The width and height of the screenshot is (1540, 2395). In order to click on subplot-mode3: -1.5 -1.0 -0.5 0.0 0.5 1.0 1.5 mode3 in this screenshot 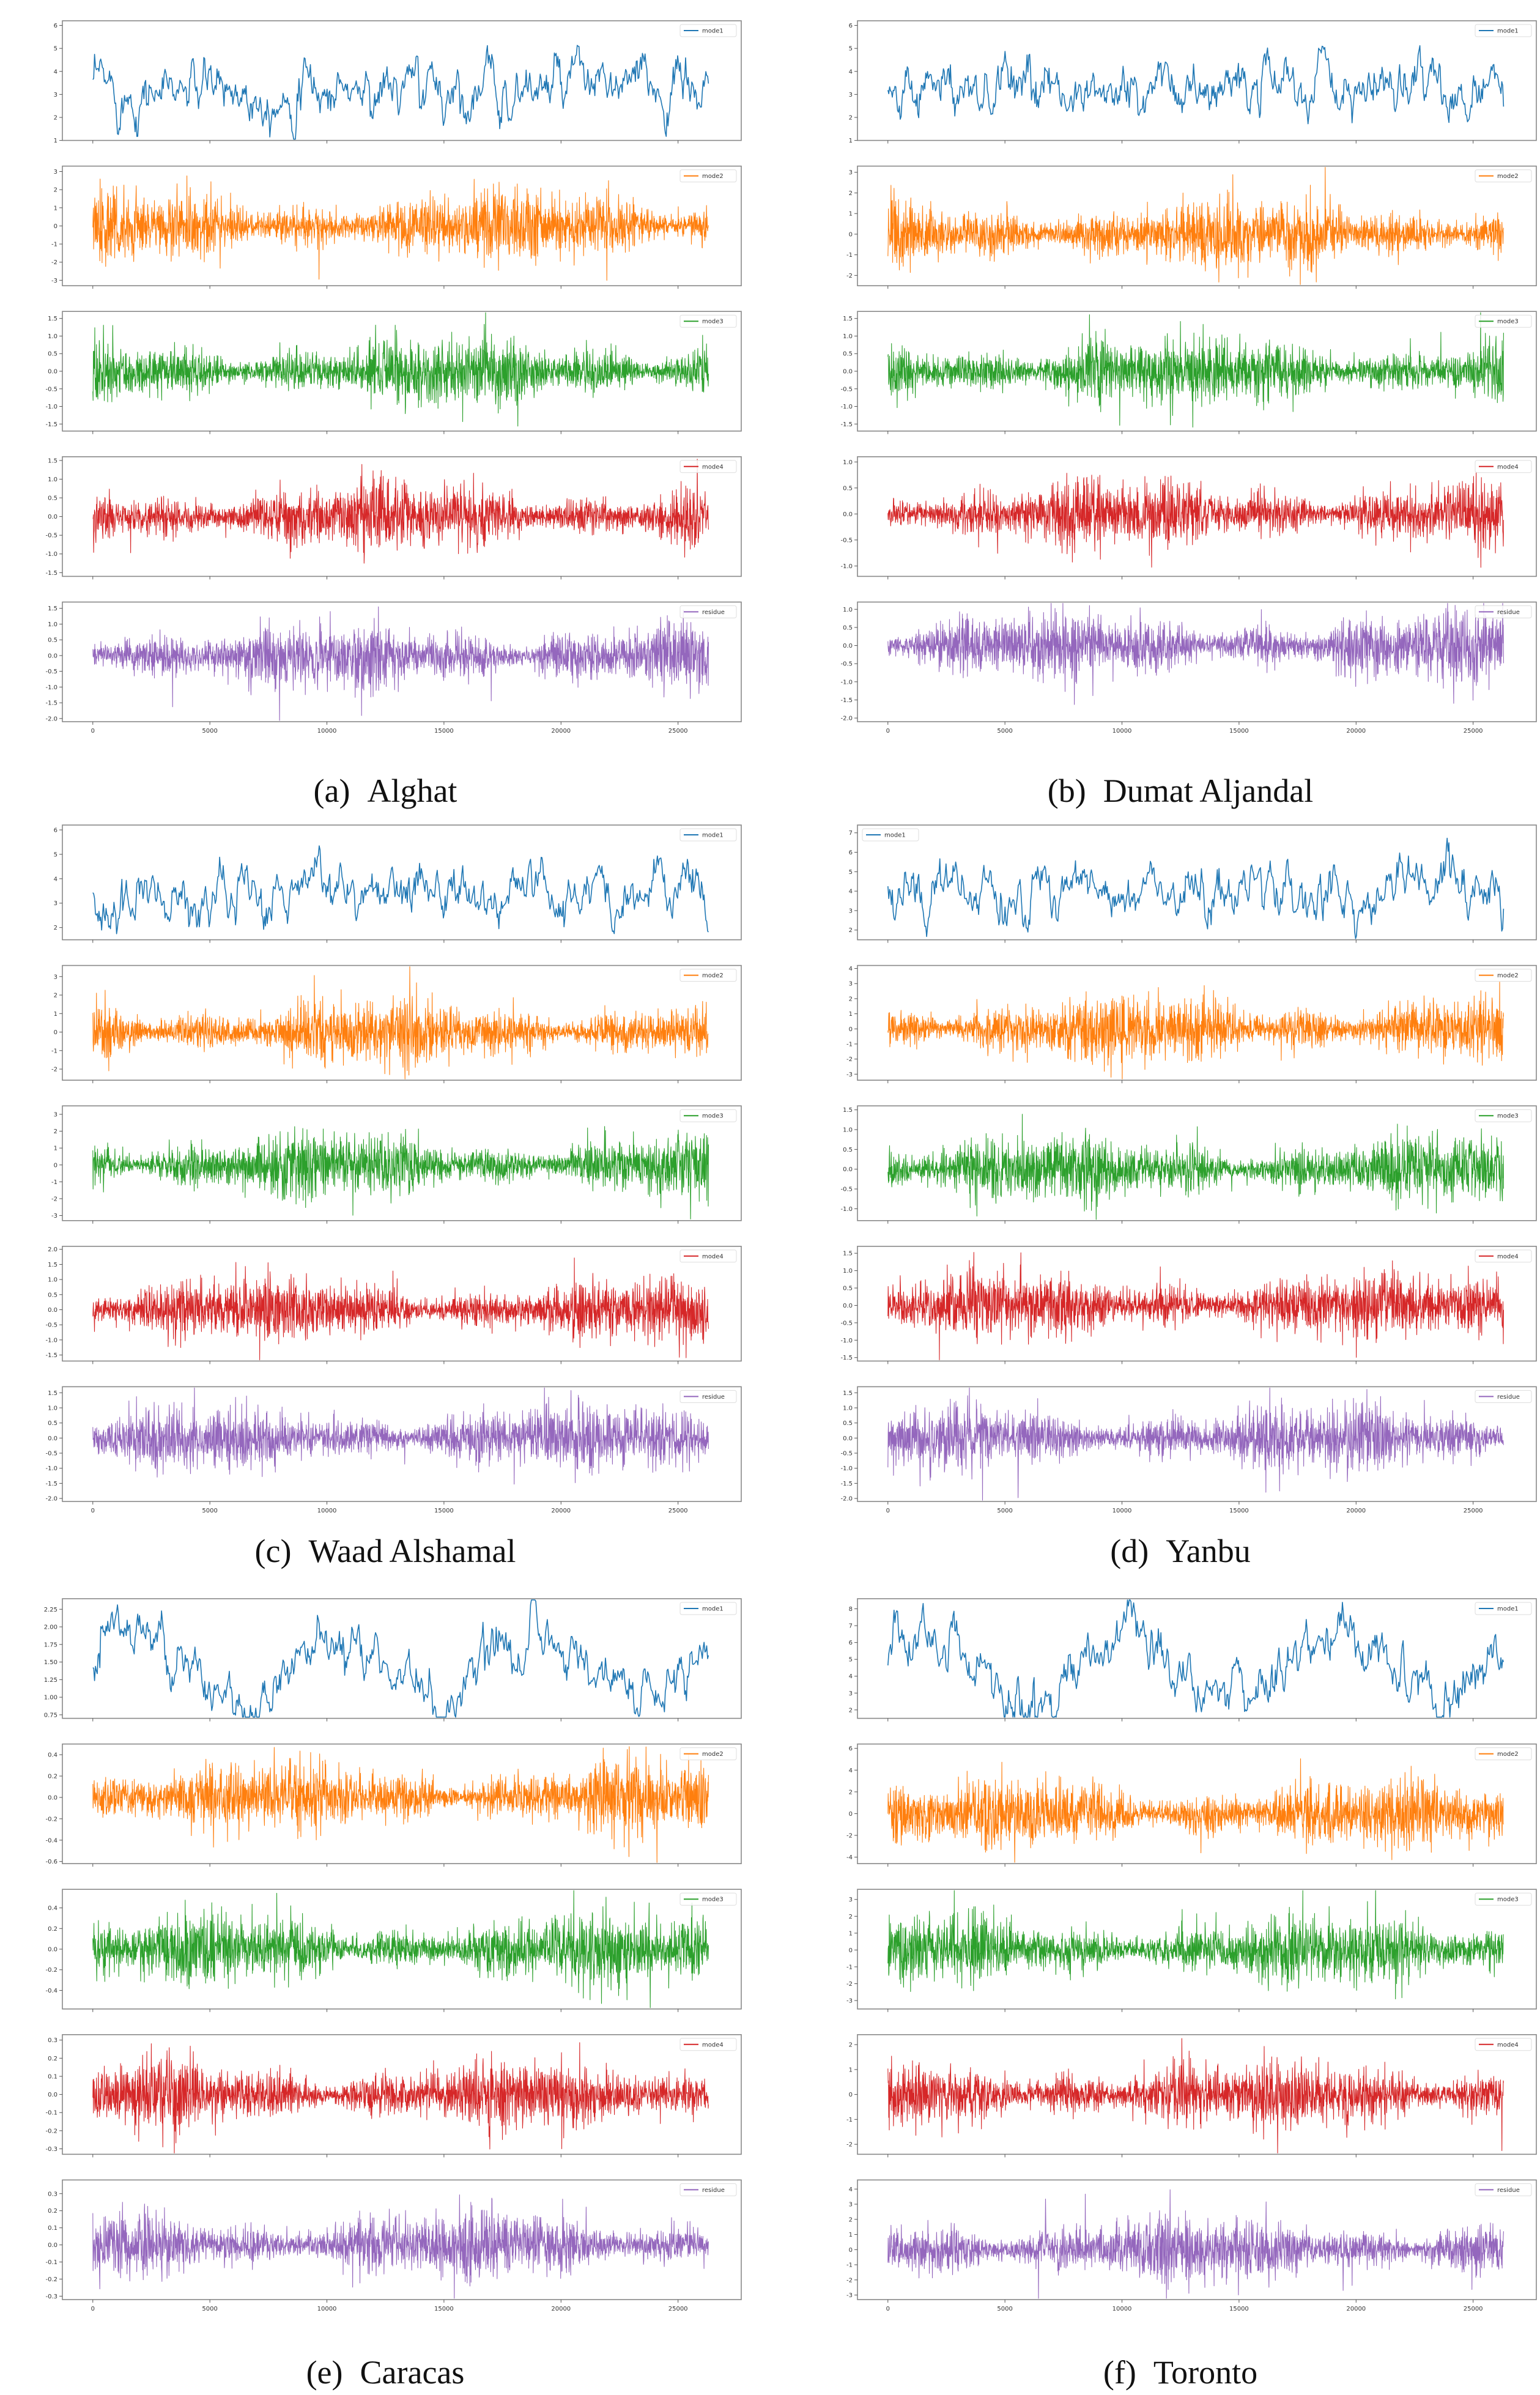, I will do `click(1188, 372)`.